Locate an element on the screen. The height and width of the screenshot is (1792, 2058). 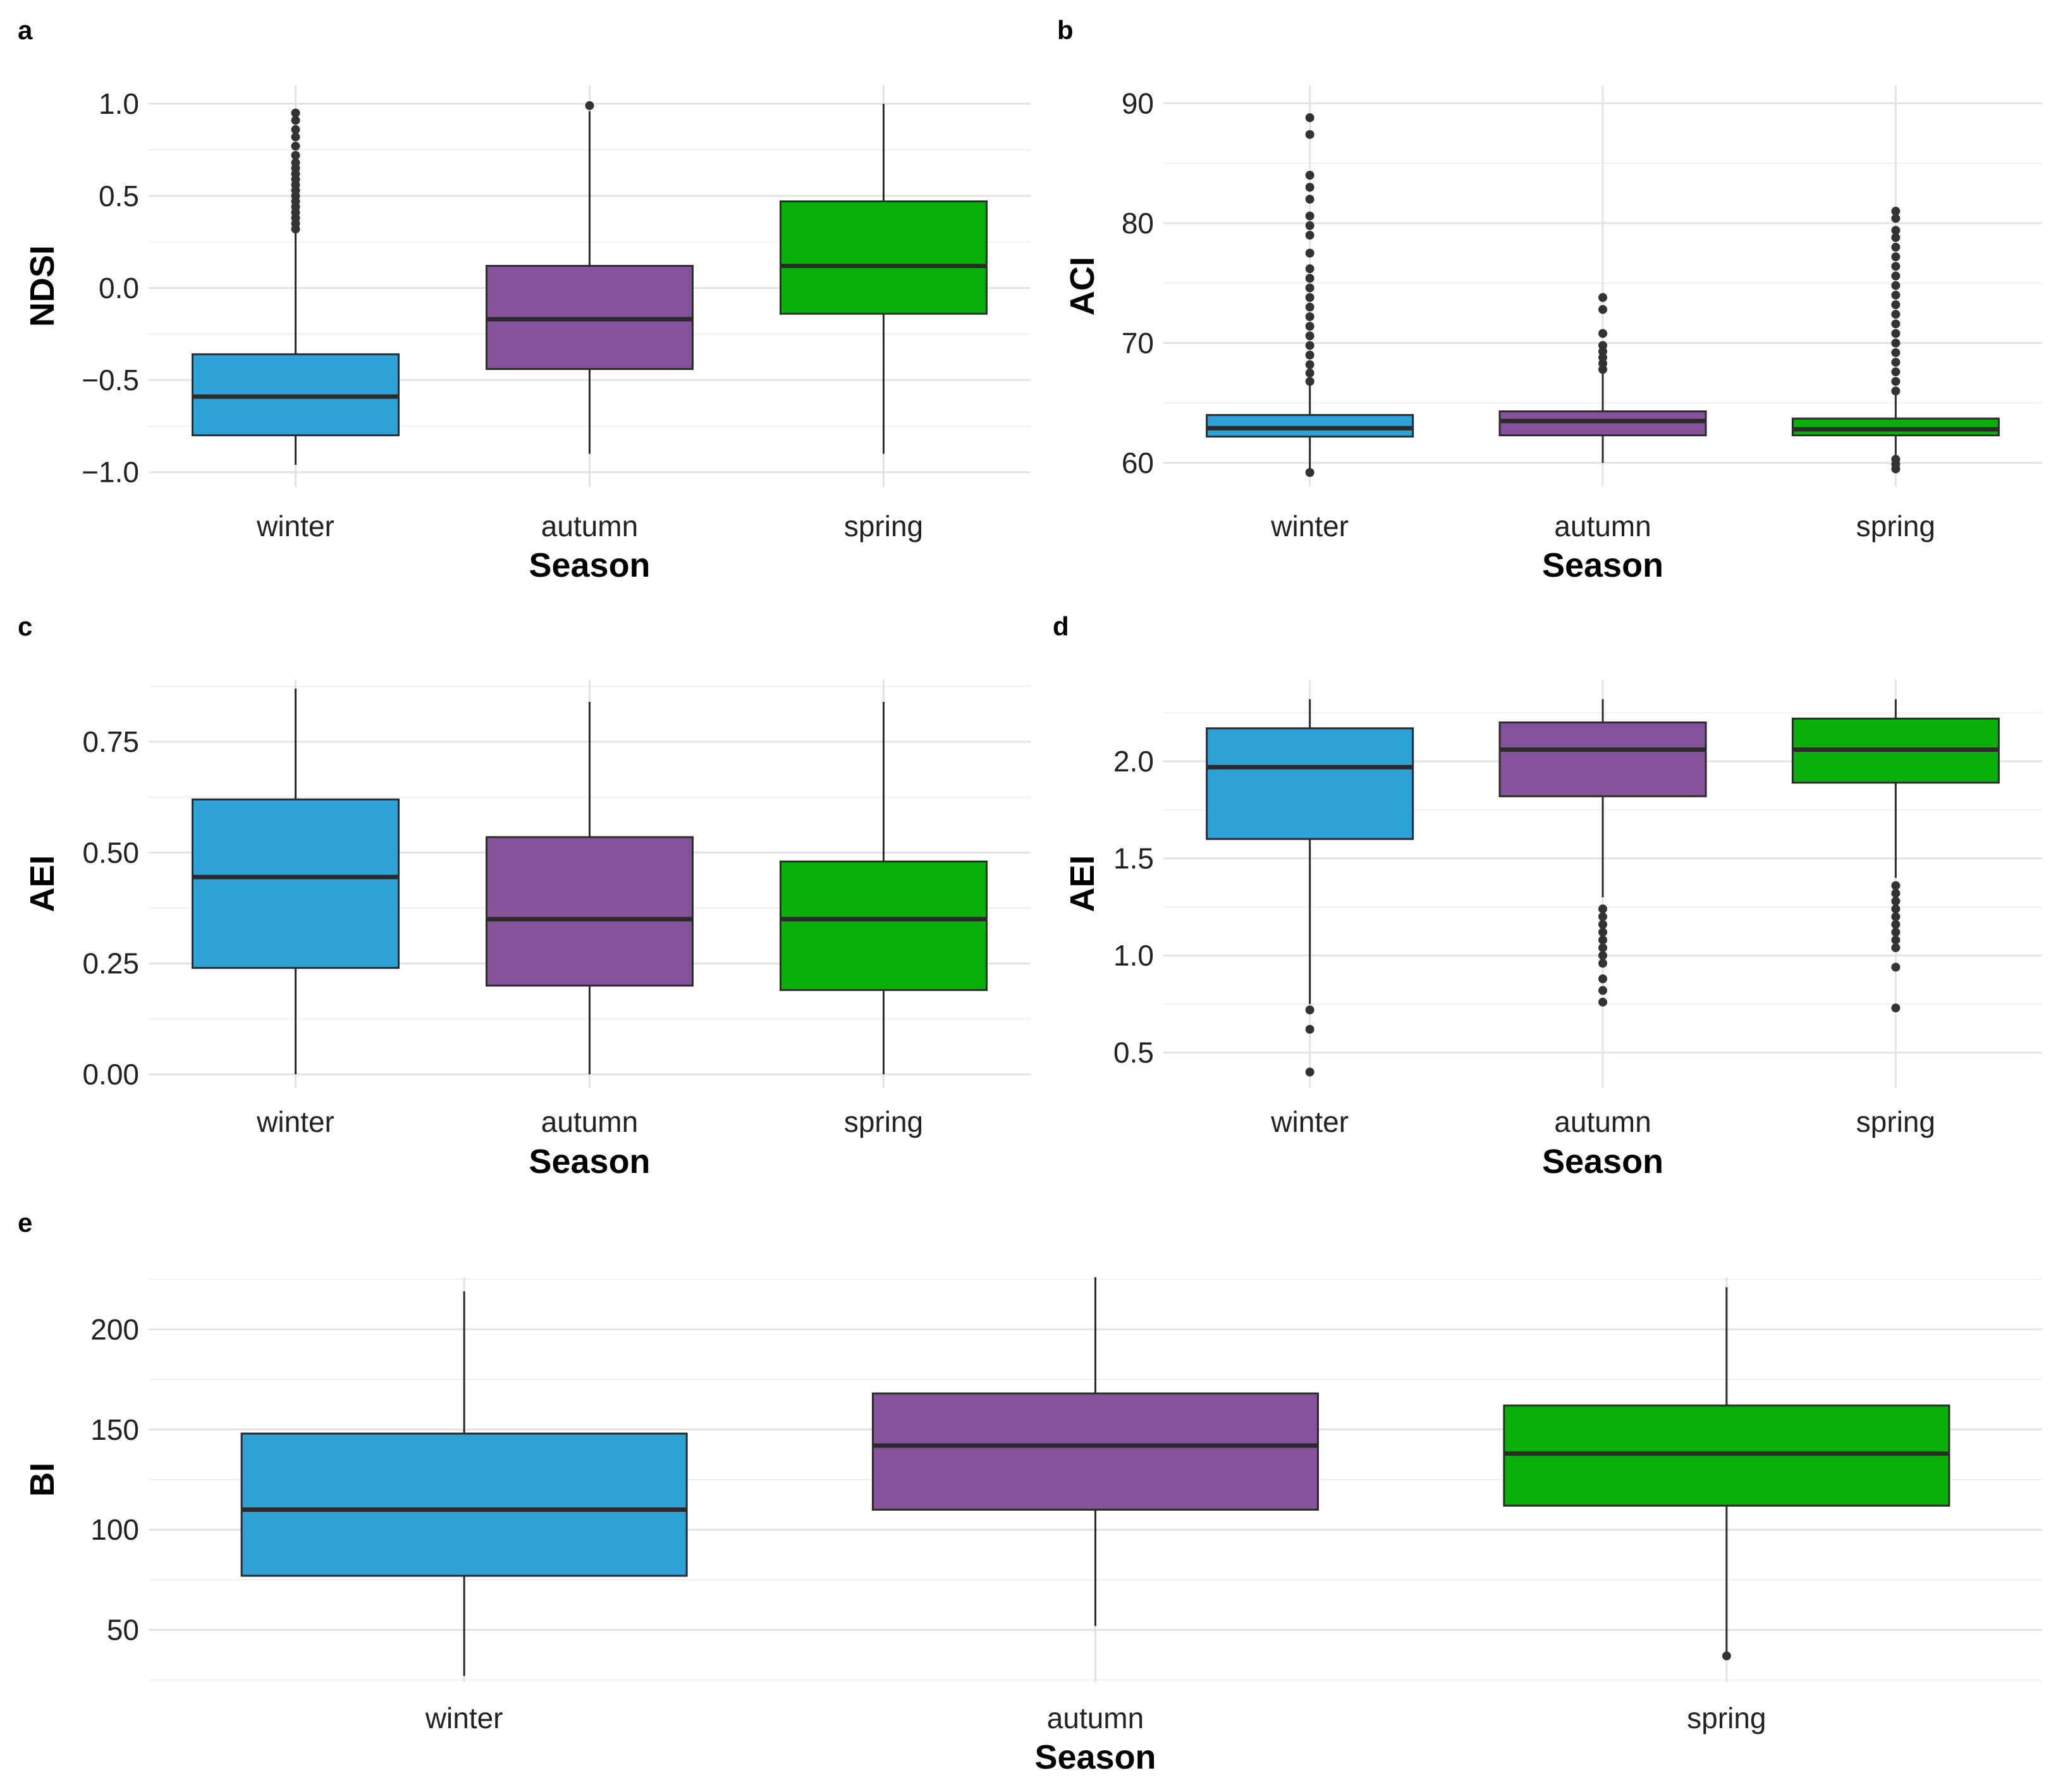
panel-c-box-winter is located at coordinates (296, 881).